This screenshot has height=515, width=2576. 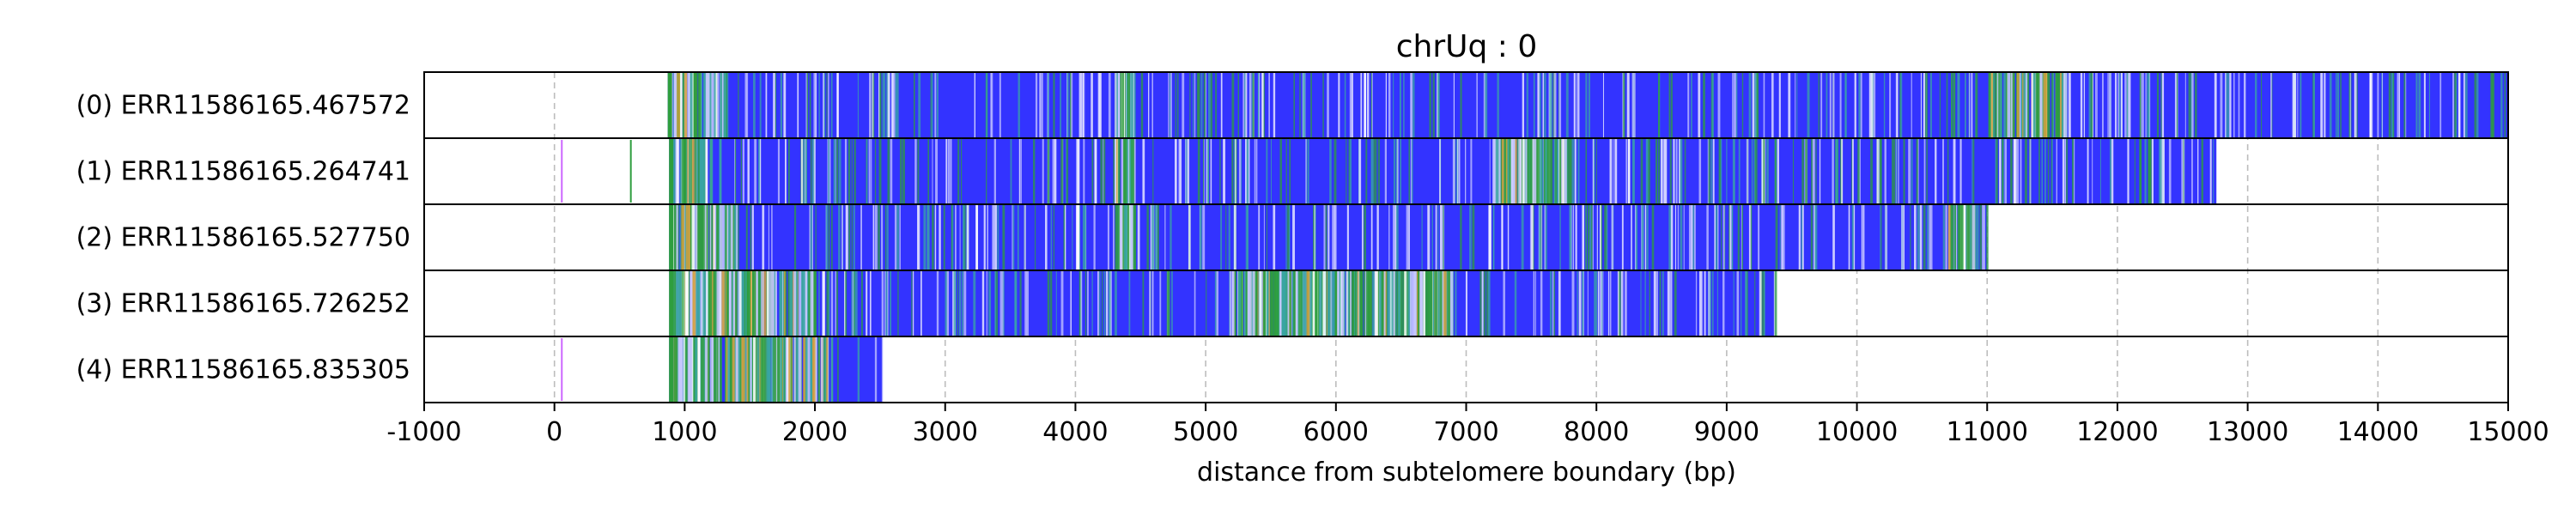 What do you see at coordinates (562, 369) in the screenshot?
I see `marker-line` at bounding box center [562, 369].